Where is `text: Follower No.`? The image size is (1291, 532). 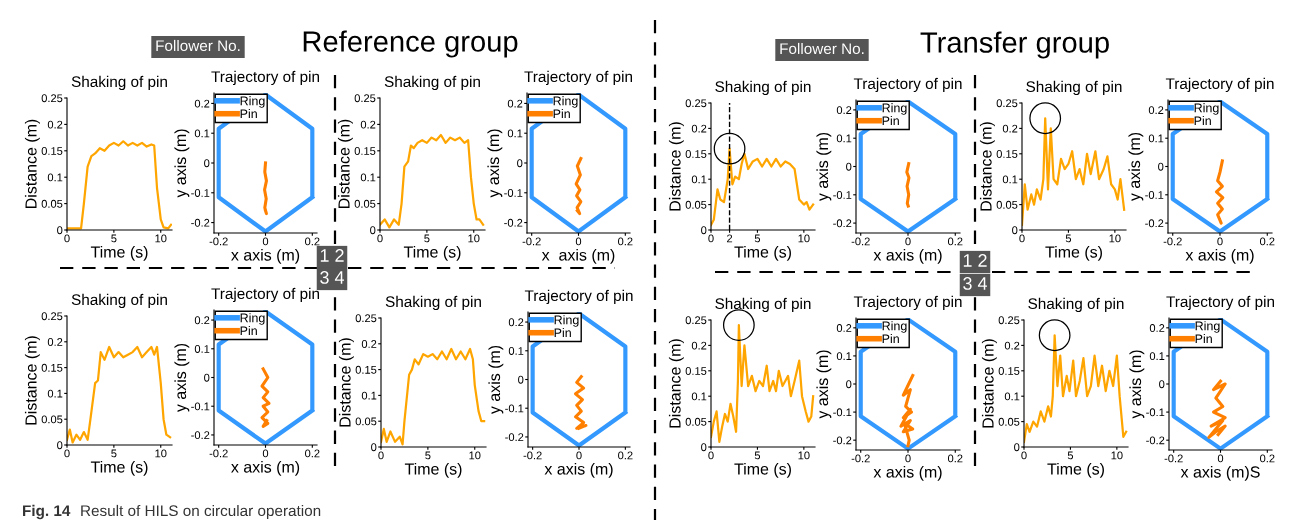
text: Follower No. is located at coordinates (198, 45).